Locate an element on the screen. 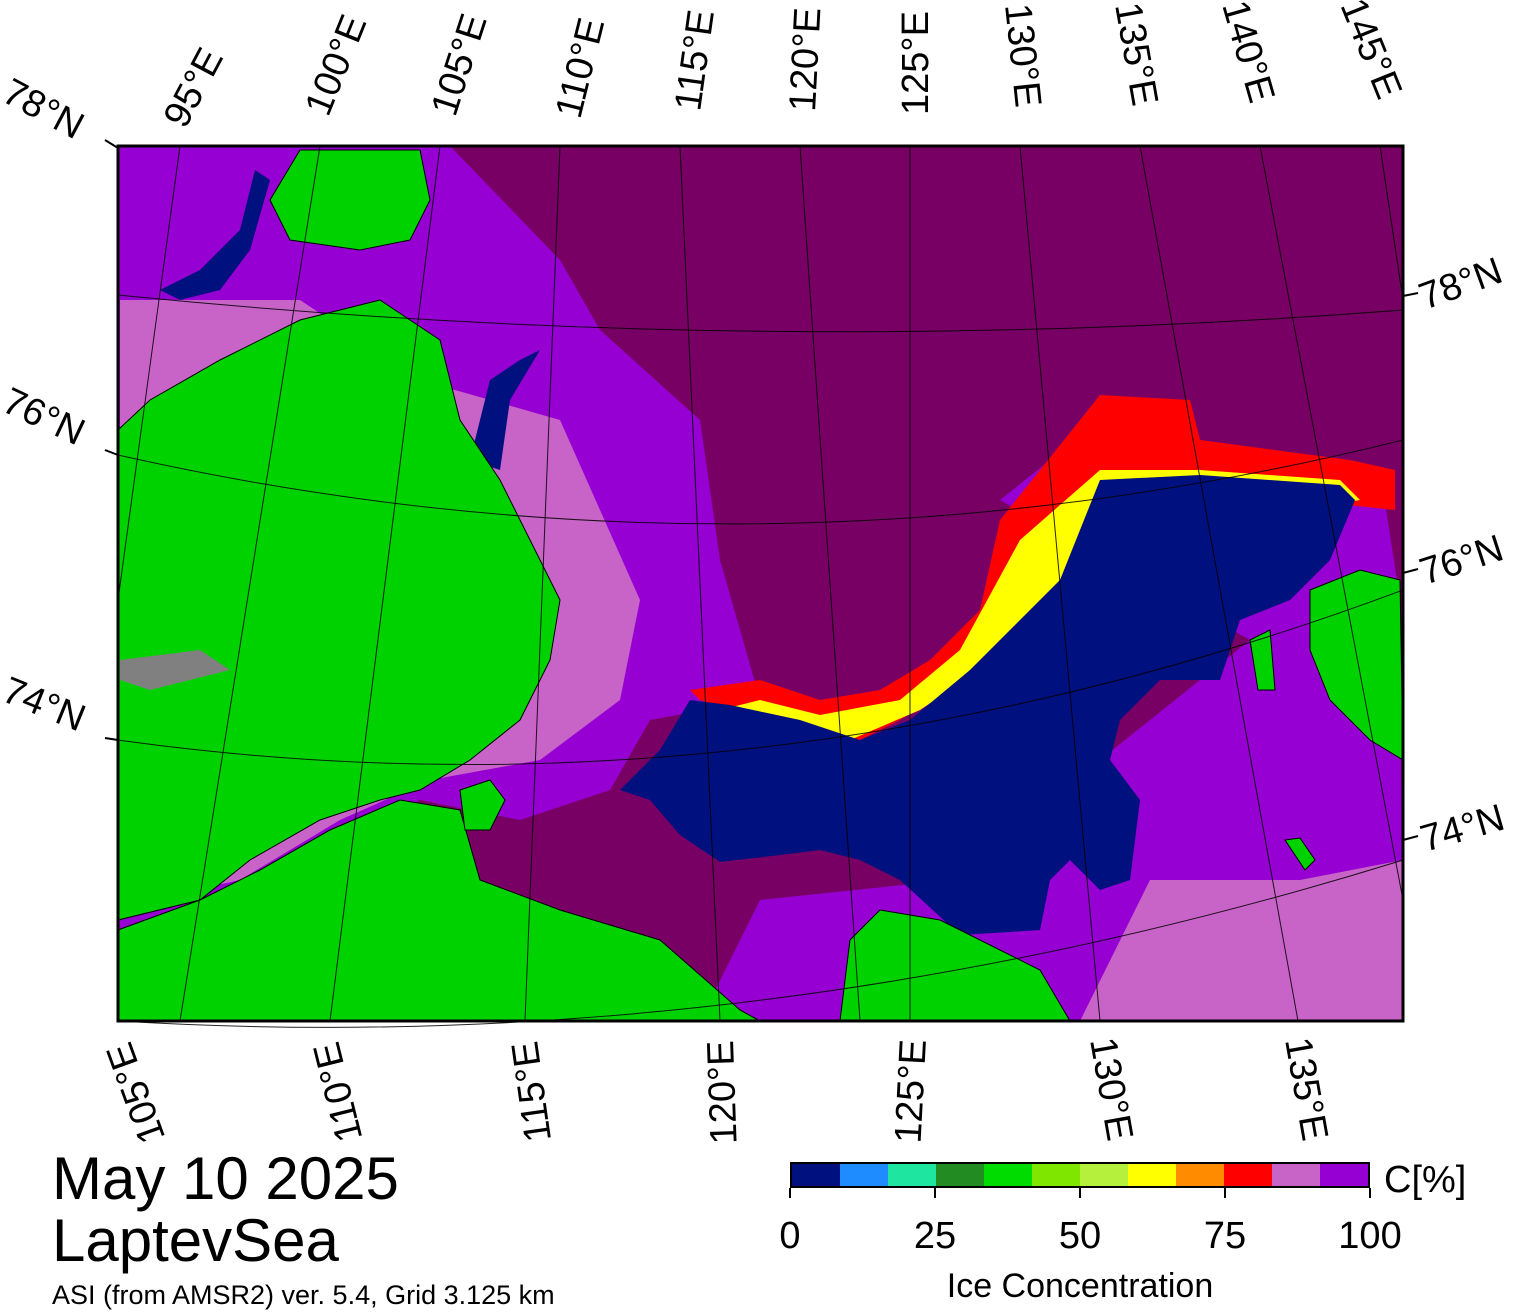  land-severnaya-zemlya is located at coordinates (350, 200).